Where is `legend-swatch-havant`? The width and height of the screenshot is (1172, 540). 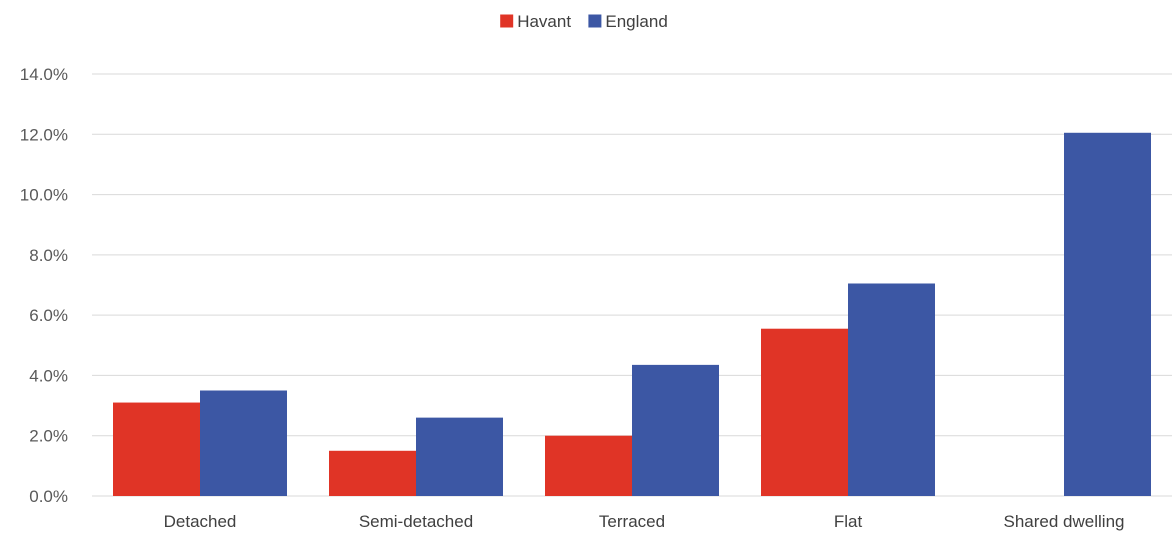 legend-swatch-havant is located at coordinates (507, 21).